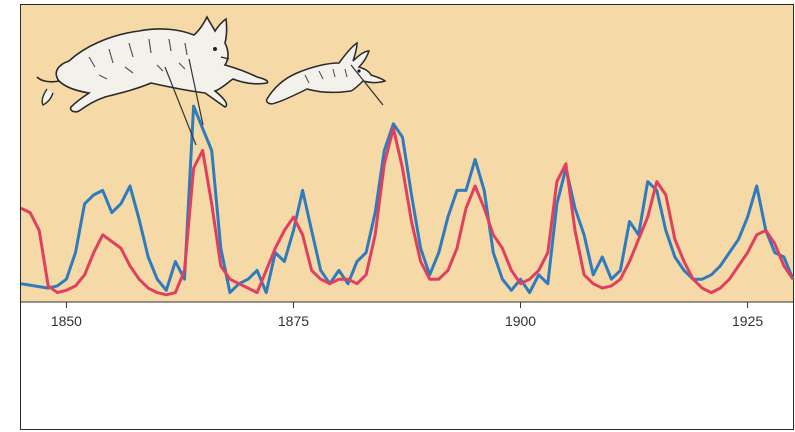  What do you see at coordinates (520, 321) in the screenshot?
I see `x-tick-label: 1900` at bounding box center [520, 321].